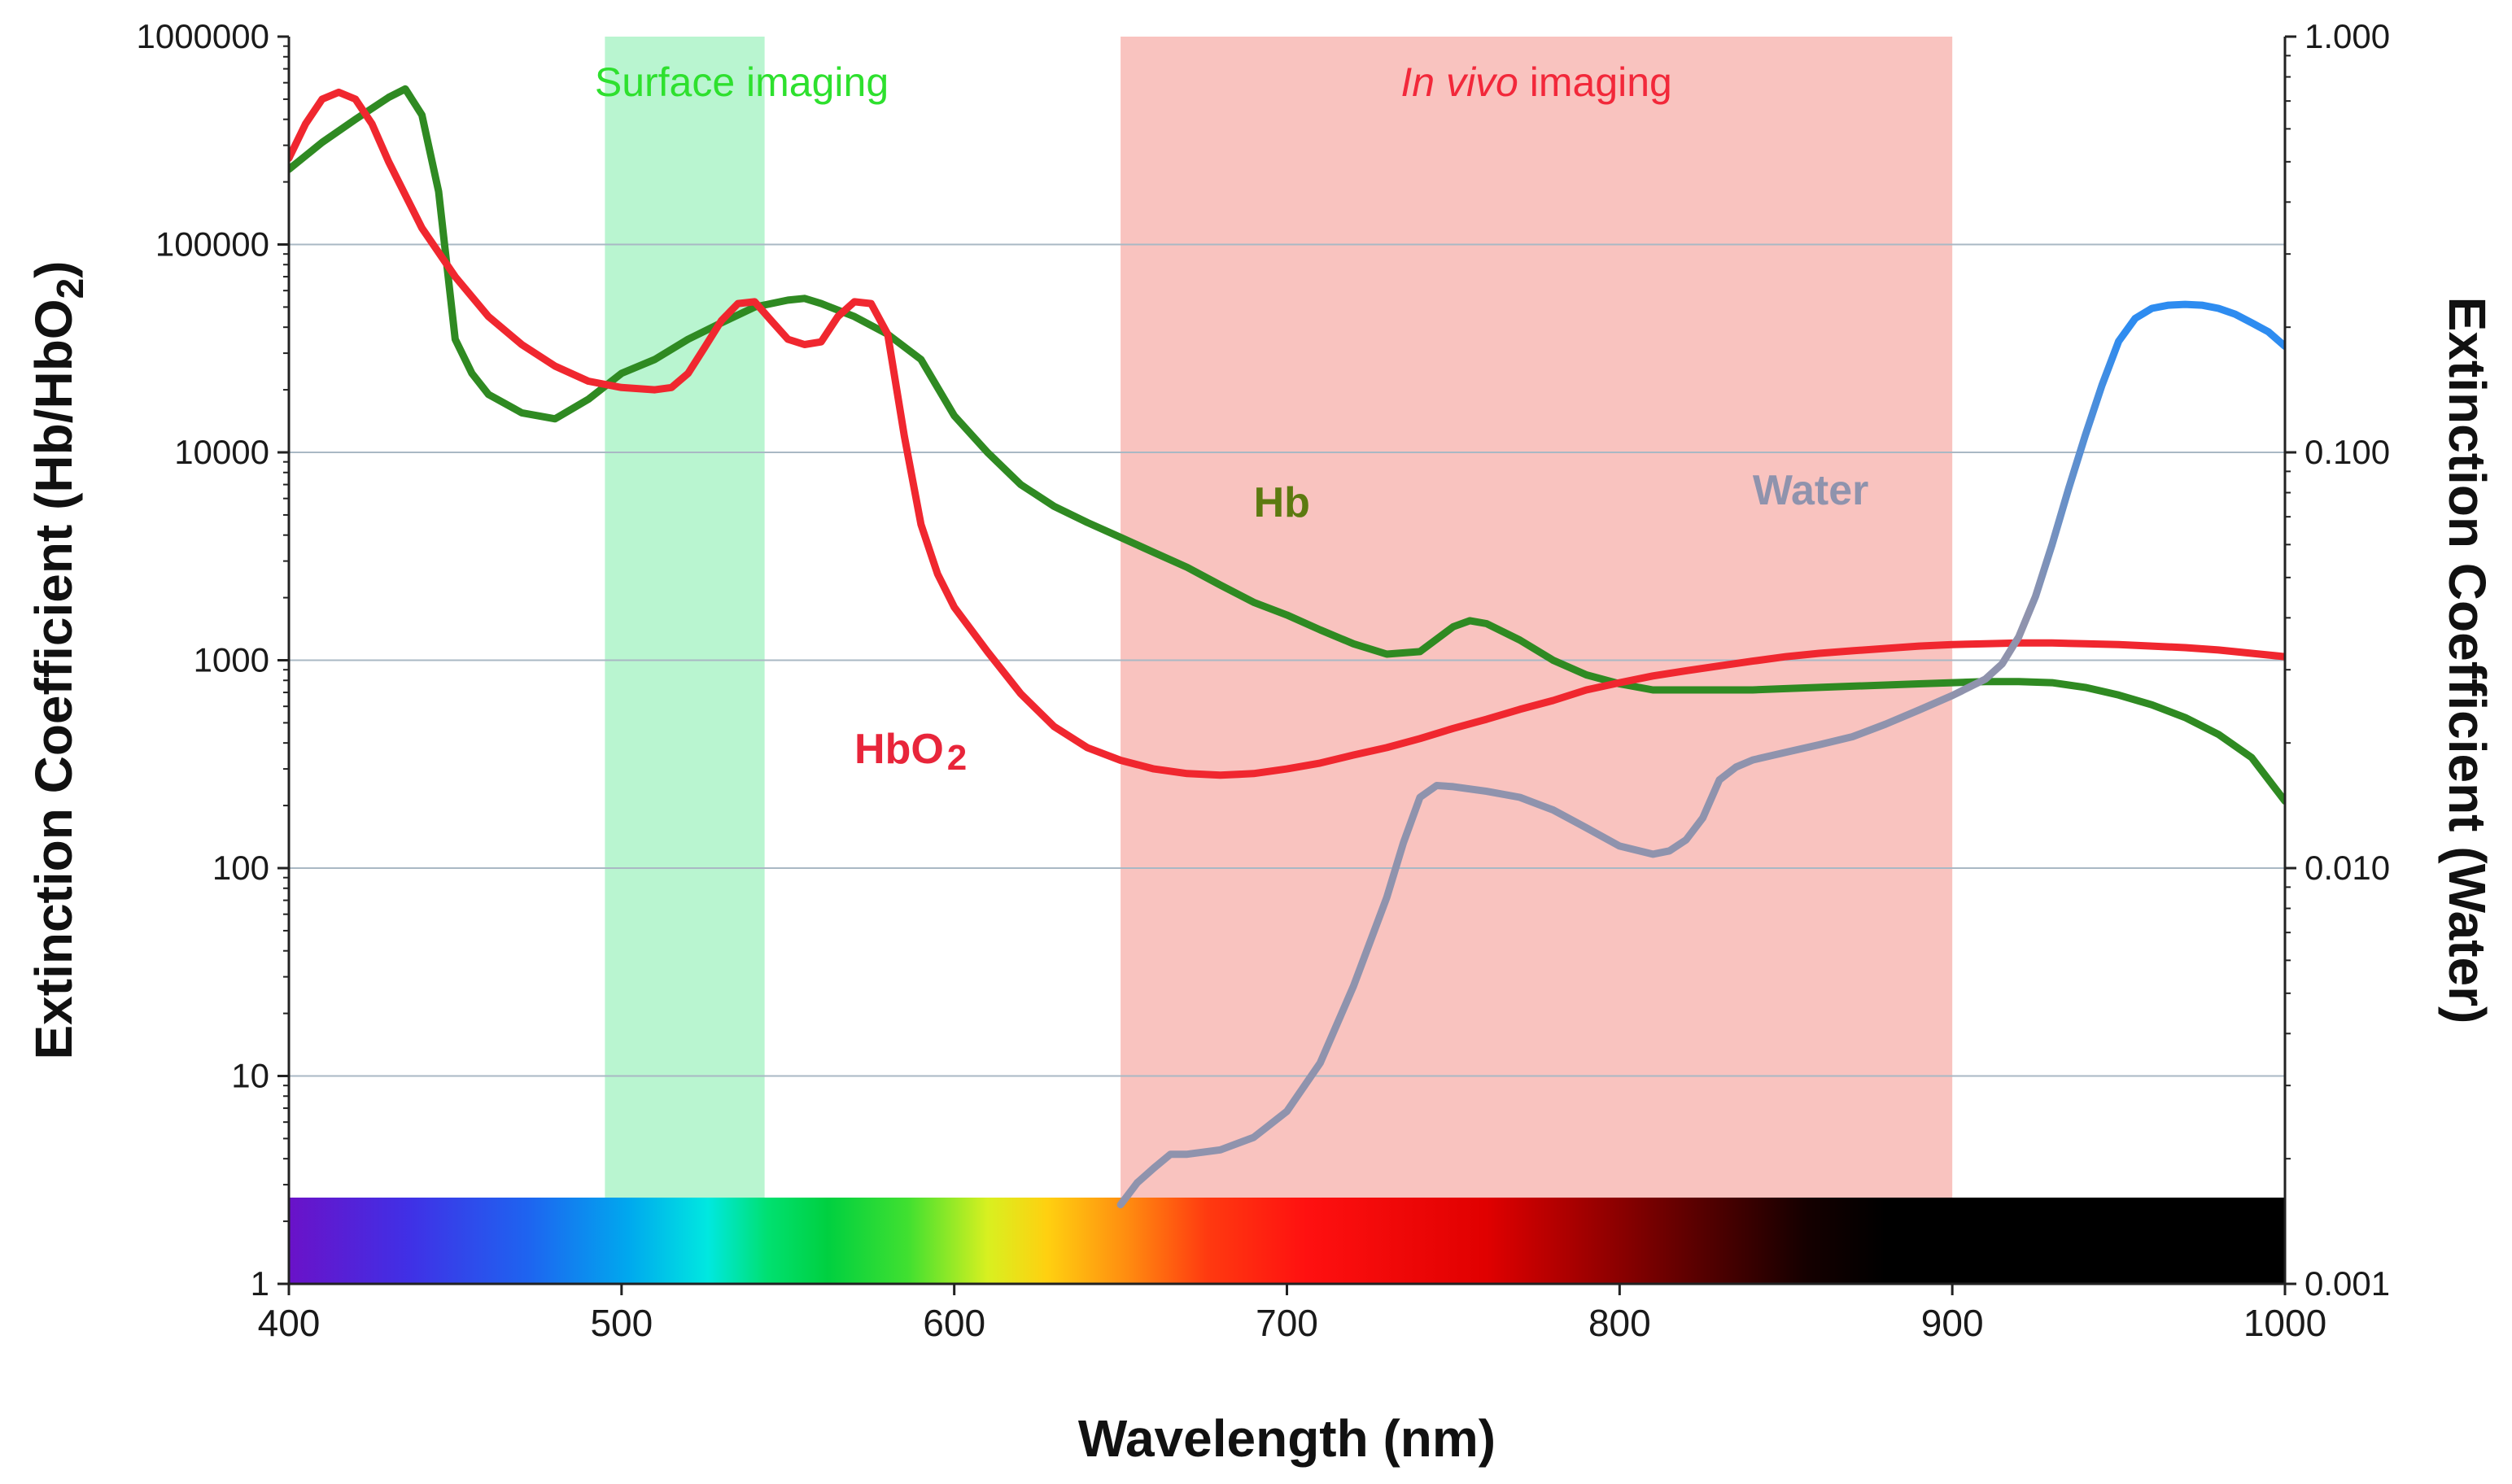 Image resolution: width=2512 pixels, height=1484 pixels. What do you see at coordinates (954, 1323) in the screenshot?
I see `x-tick-label: 600` at bounding box center [954, 1323].